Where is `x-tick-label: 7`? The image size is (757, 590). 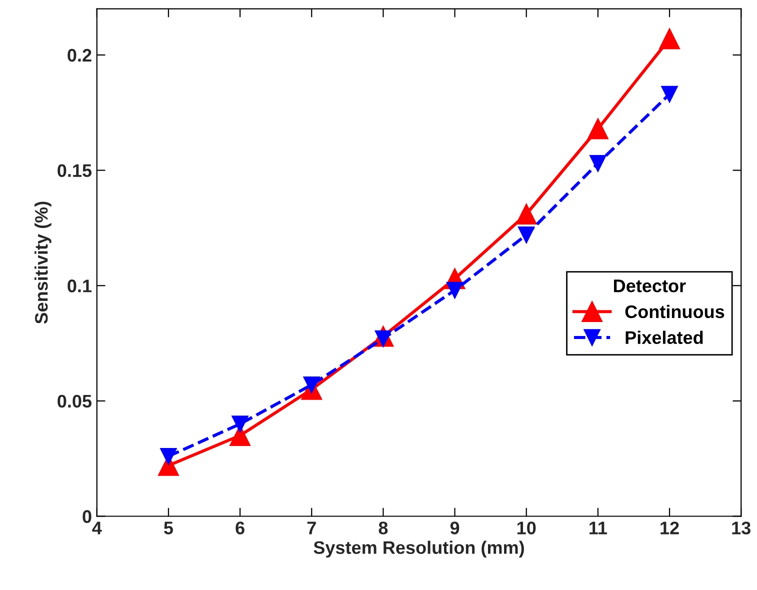
x-tick-label: 7 is located at coordinates (311, 528).